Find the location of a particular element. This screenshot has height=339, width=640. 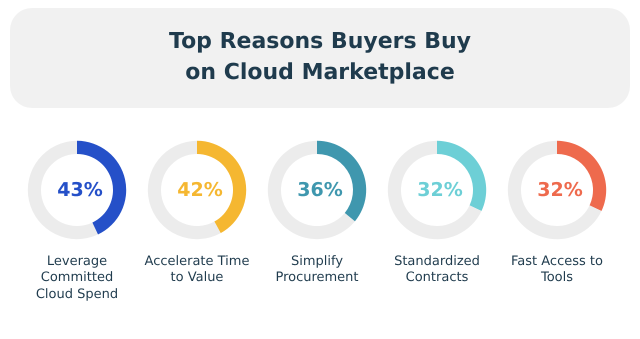

data-label: 43% is located at coordinates (80, 190).